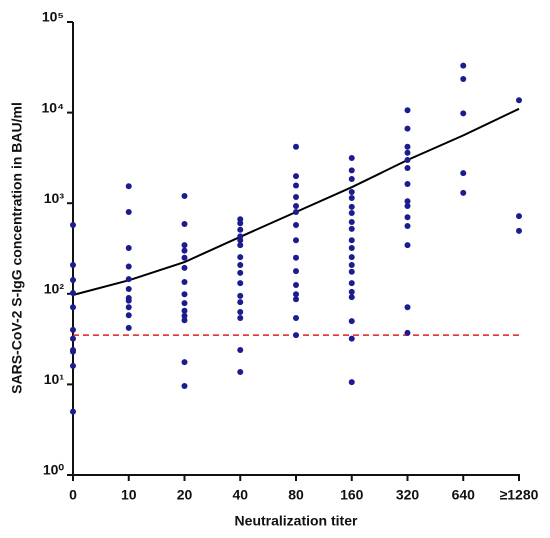 This screenshot has height=538, width=550. Describe the element at coordinates (53, 17) in the screenshot. I see `y-tick-label: 10⁵` at that location.